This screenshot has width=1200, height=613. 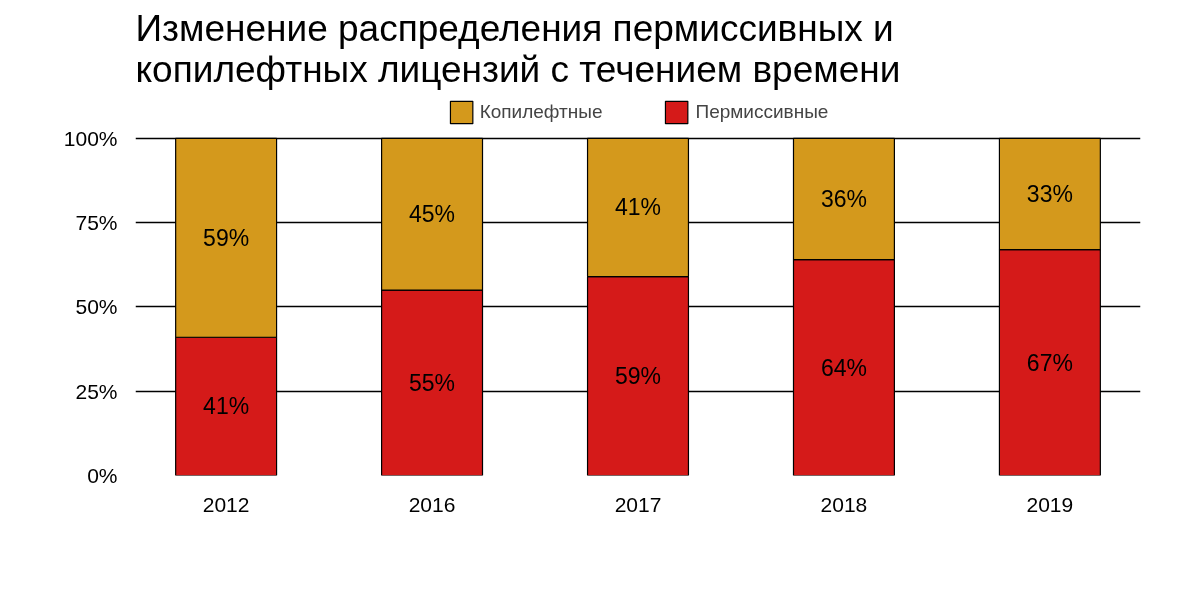 What do you see at coordinates (843, 367) in the screenshot?
I see `data-label: 64%` at bounding box center [843, 367].